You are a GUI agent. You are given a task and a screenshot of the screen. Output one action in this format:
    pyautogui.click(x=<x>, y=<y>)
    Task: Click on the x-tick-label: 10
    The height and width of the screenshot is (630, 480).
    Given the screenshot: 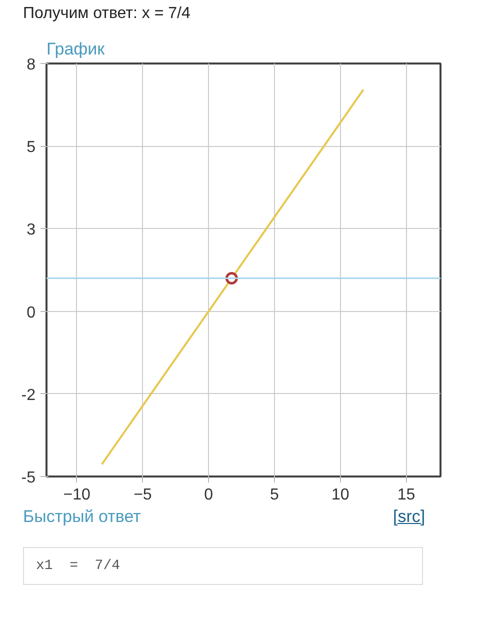 What is the action you would take?
    pyautogui.click(x=340, y=495)
    